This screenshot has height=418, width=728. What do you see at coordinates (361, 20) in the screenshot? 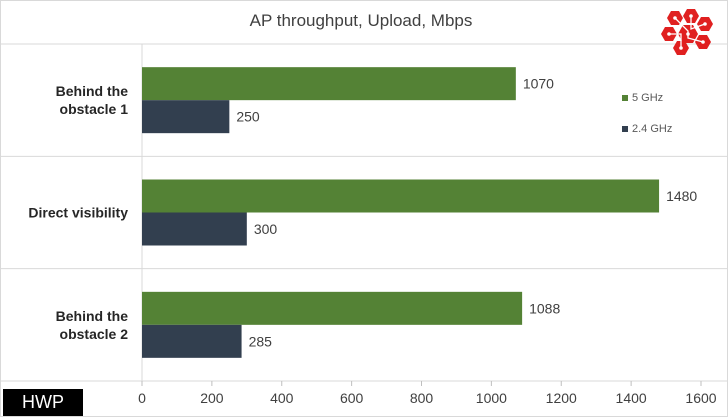
I see `chart-title: AP throughput, Upload, Mbps` at bounding box center [361, 20].